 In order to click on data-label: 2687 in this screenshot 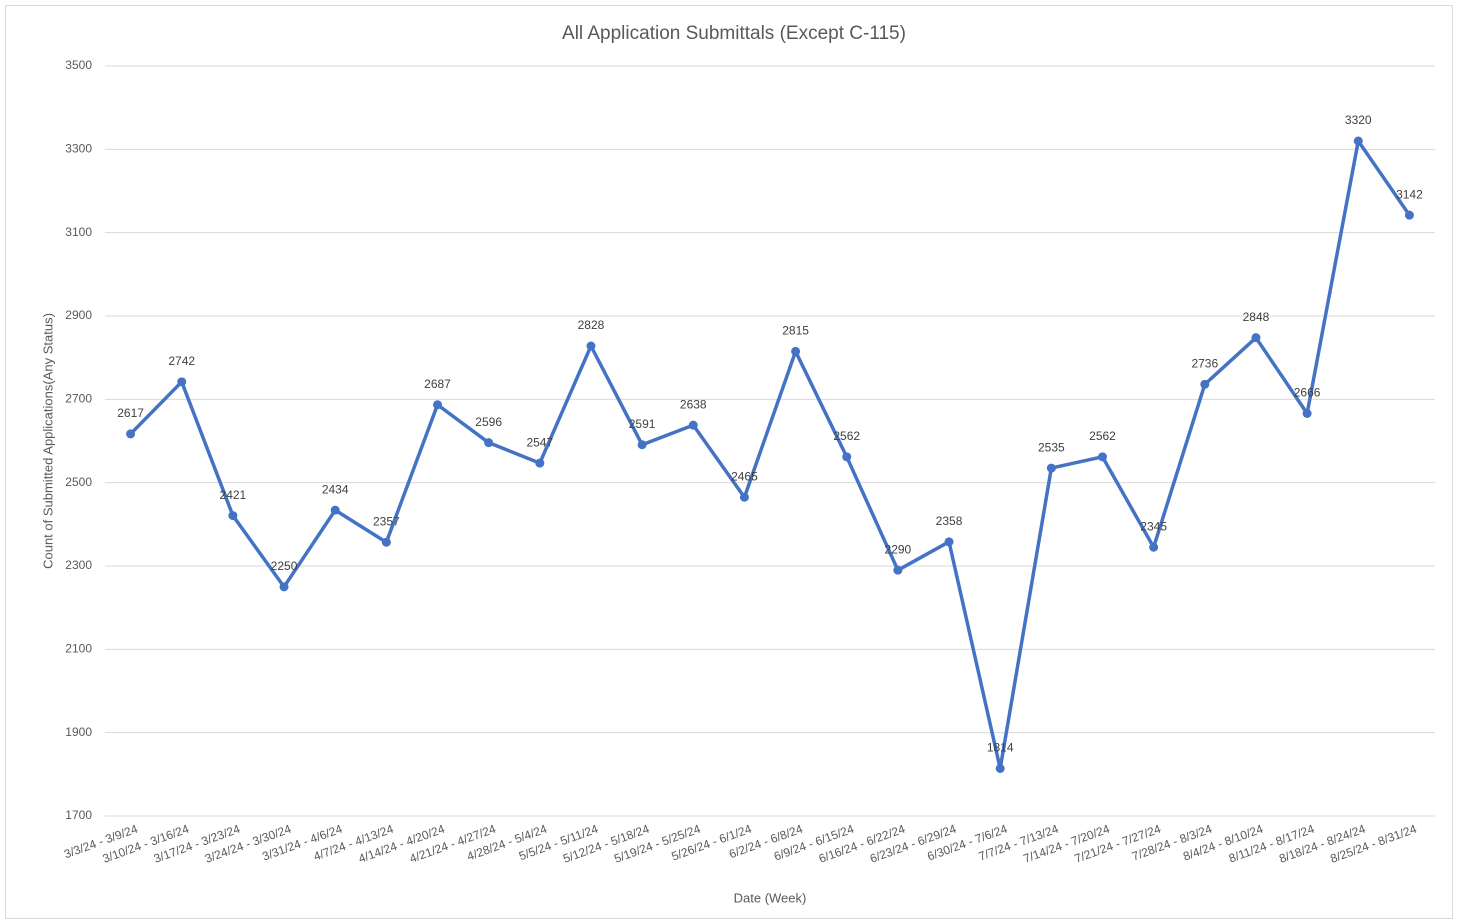, I will do `click(437, 384)`.